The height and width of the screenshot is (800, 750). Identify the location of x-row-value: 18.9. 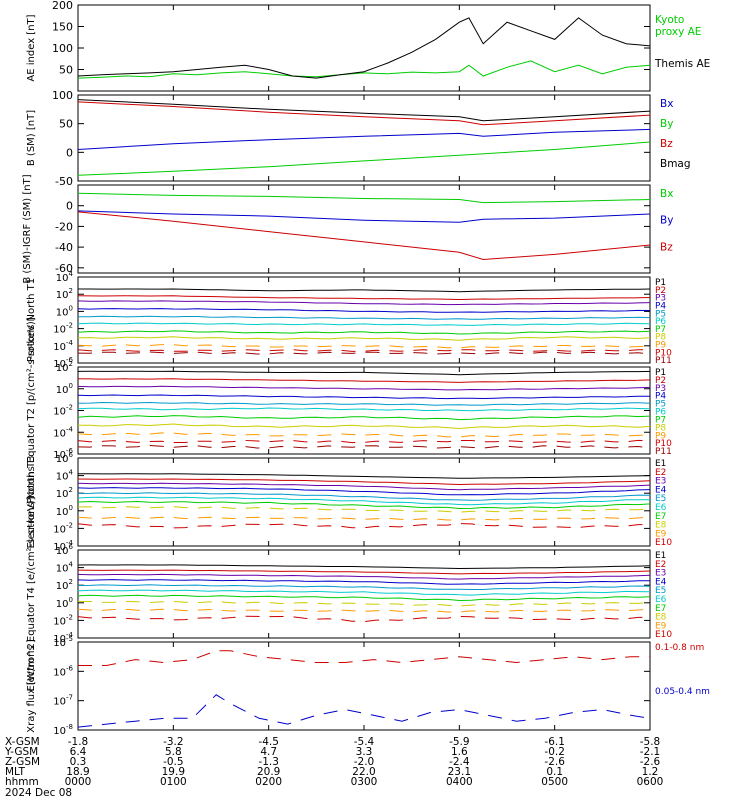
(77, 772).